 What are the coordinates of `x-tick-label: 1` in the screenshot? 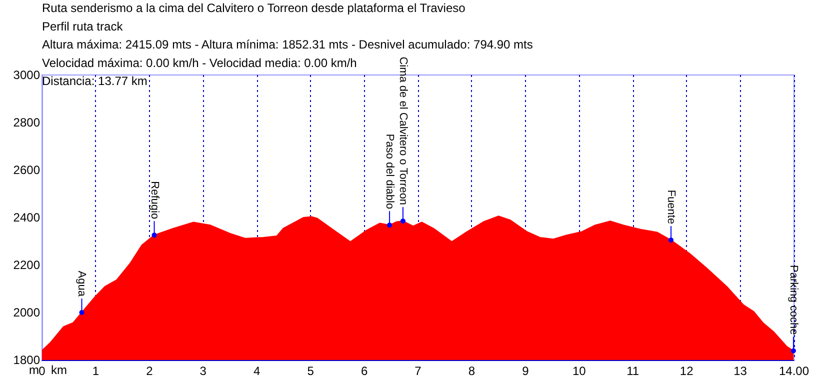 It's located at (96, 371).